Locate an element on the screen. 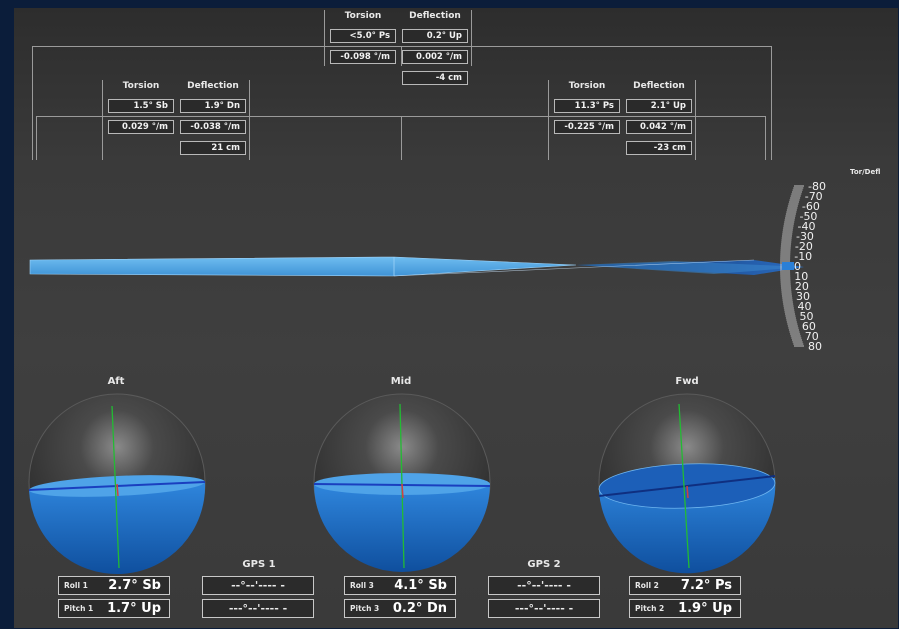 The image size is (899, 629). pitch3-label: Pitch 3 is located at coordinates (365, 608).